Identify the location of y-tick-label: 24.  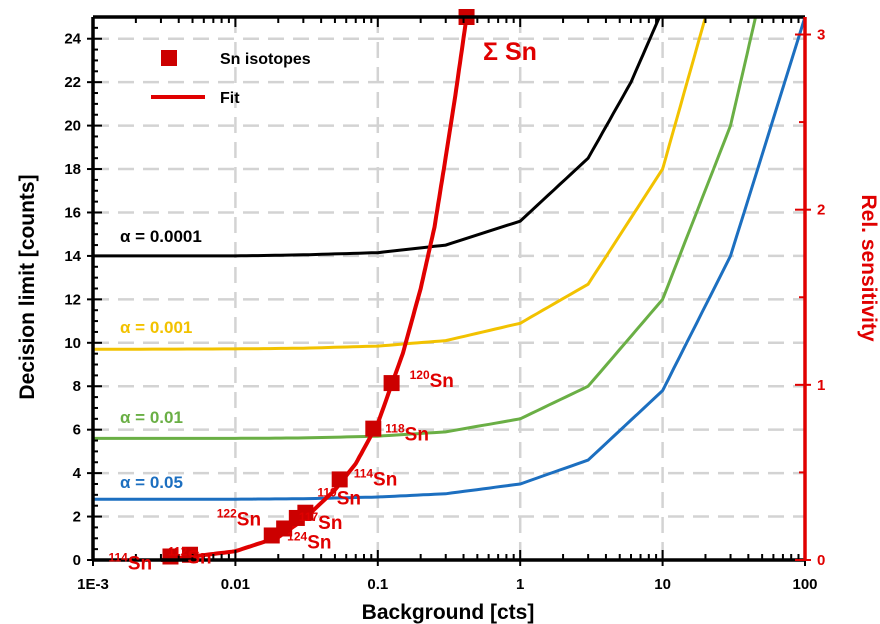
(72, 39).